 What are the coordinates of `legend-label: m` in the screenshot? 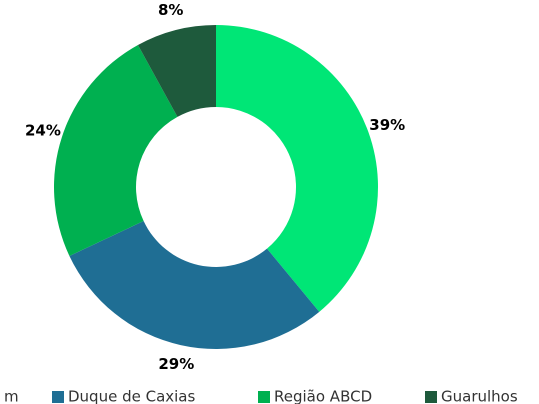 It's located at (11, 396).